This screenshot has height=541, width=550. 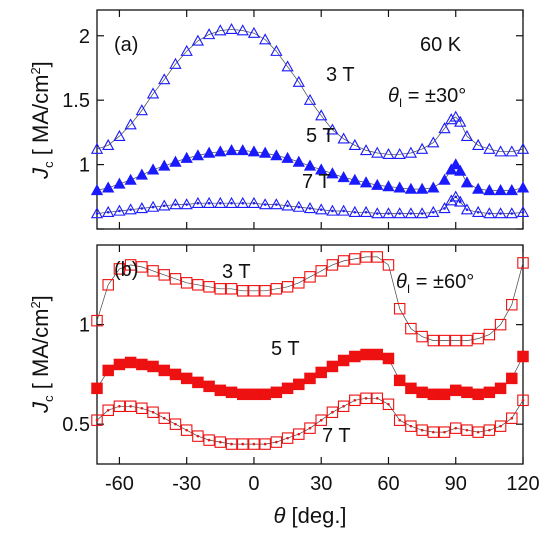 I want to click on theta-symbol: θ, so click(x=401, y=282).